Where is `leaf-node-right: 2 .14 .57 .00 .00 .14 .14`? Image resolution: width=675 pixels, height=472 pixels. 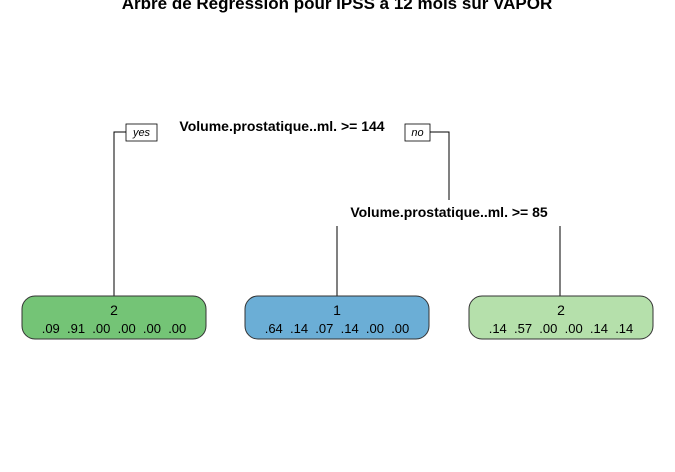 leaf-node-right: 2 .14 .57 .00 .00 .14 .14 is located at coordinates (561, 317).